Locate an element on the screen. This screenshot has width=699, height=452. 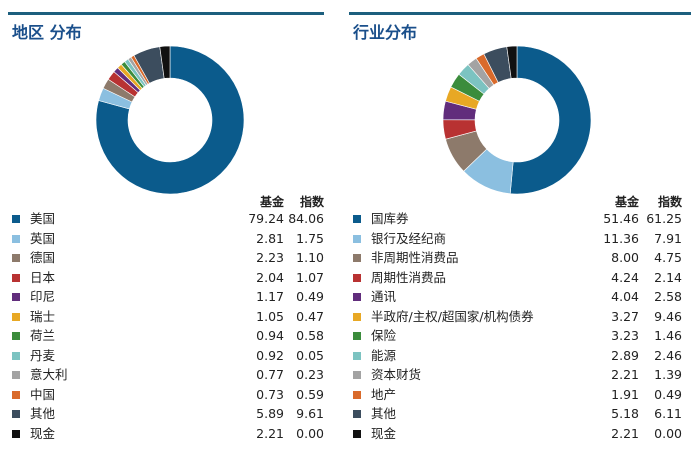
legend-row: 通讯 4.04 2.58 is located at coordinates (520, 297).